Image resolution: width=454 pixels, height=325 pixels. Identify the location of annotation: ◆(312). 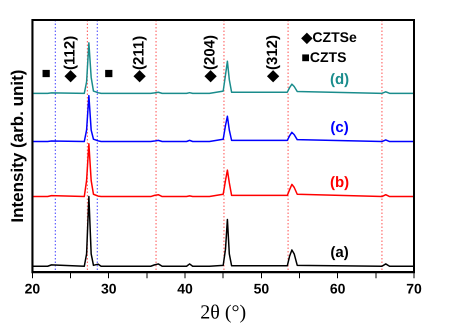
(272, 58).